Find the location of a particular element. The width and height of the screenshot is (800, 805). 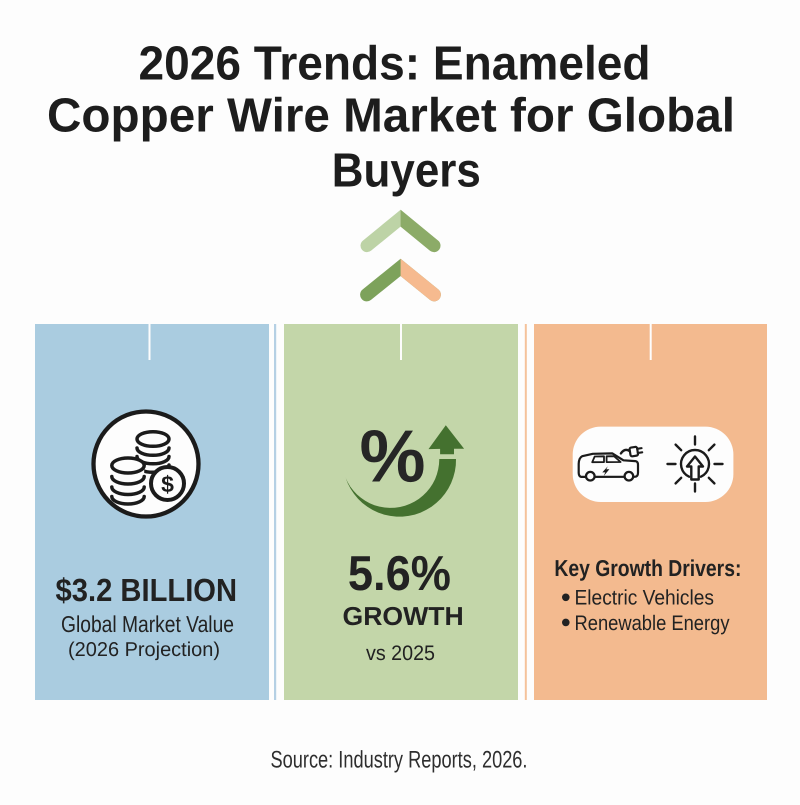

svg-text: vs 2025 is located at coordinates (400, 653).